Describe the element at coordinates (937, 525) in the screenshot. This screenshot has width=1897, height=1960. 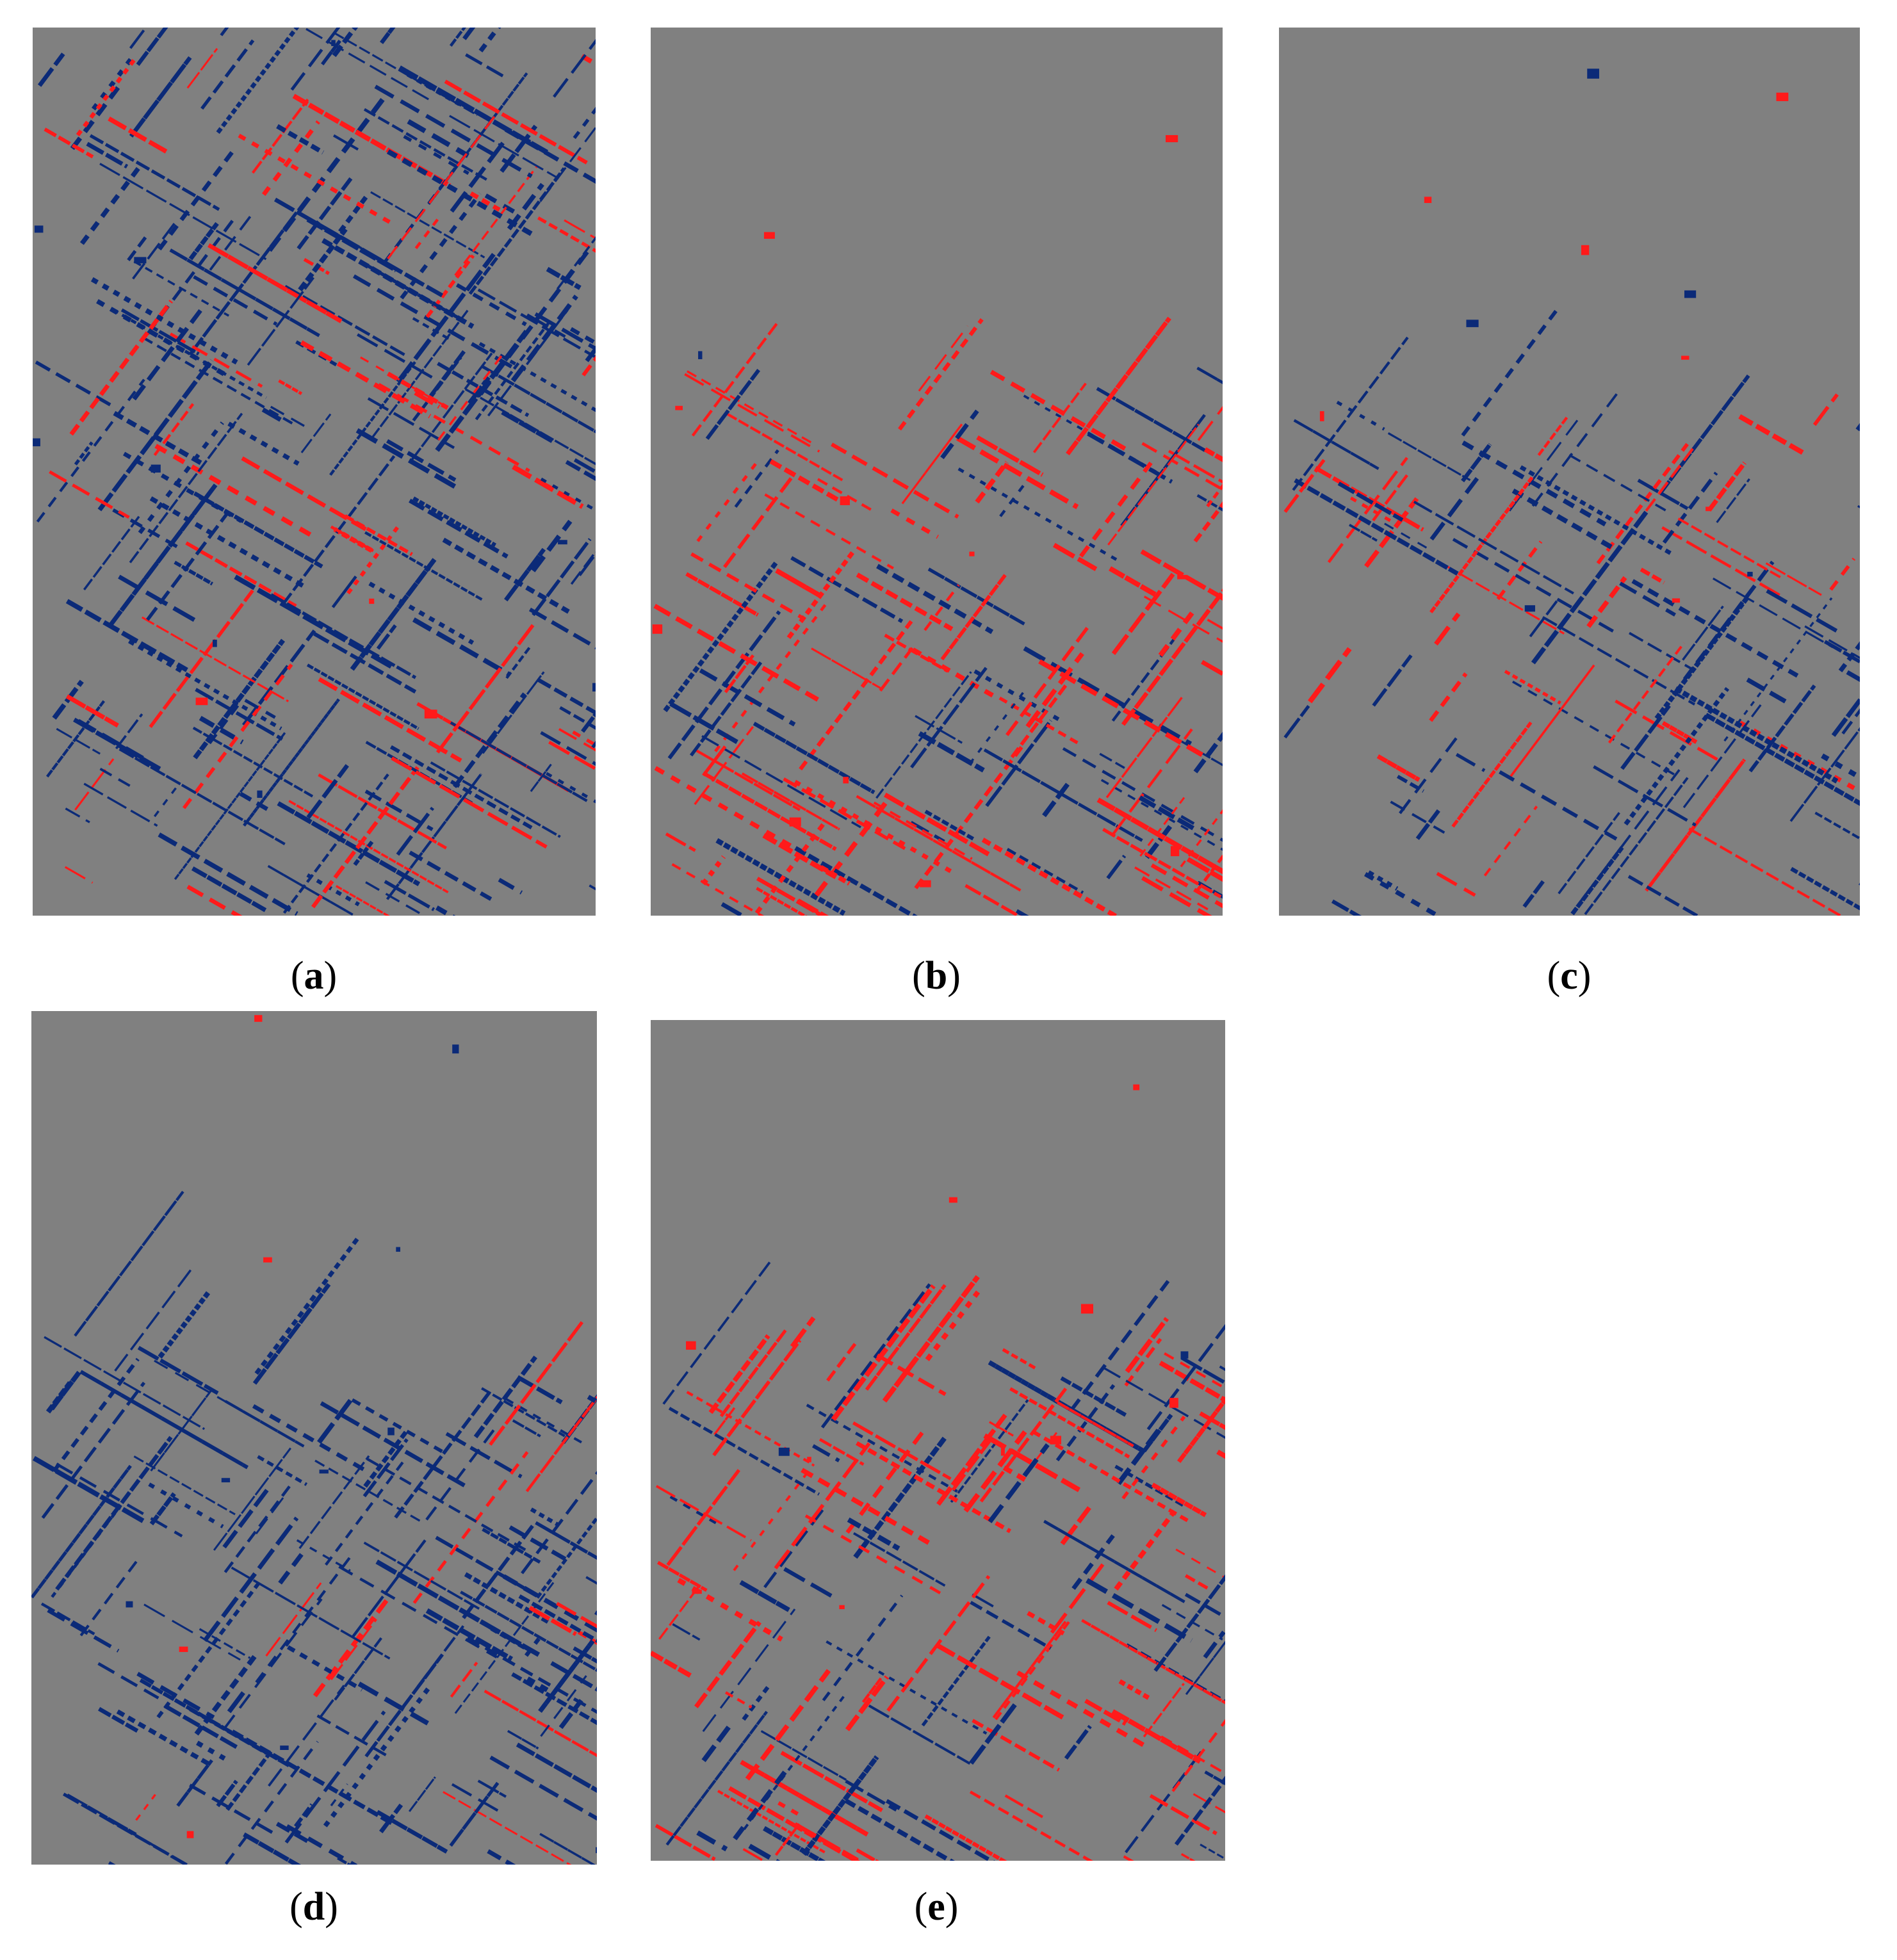
I see `panel-marks` at that location.